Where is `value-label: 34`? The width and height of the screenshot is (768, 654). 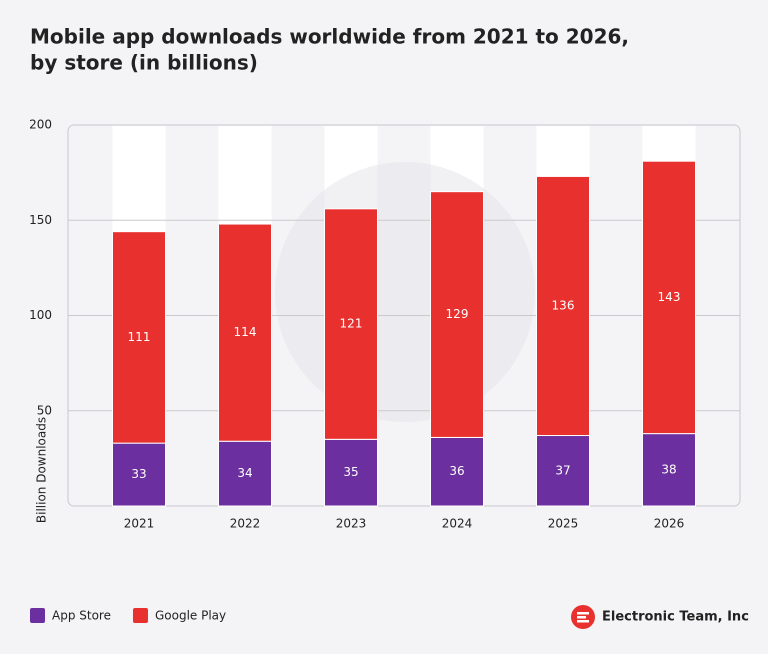 value-label: 34 is located at coordinates (244, 473).